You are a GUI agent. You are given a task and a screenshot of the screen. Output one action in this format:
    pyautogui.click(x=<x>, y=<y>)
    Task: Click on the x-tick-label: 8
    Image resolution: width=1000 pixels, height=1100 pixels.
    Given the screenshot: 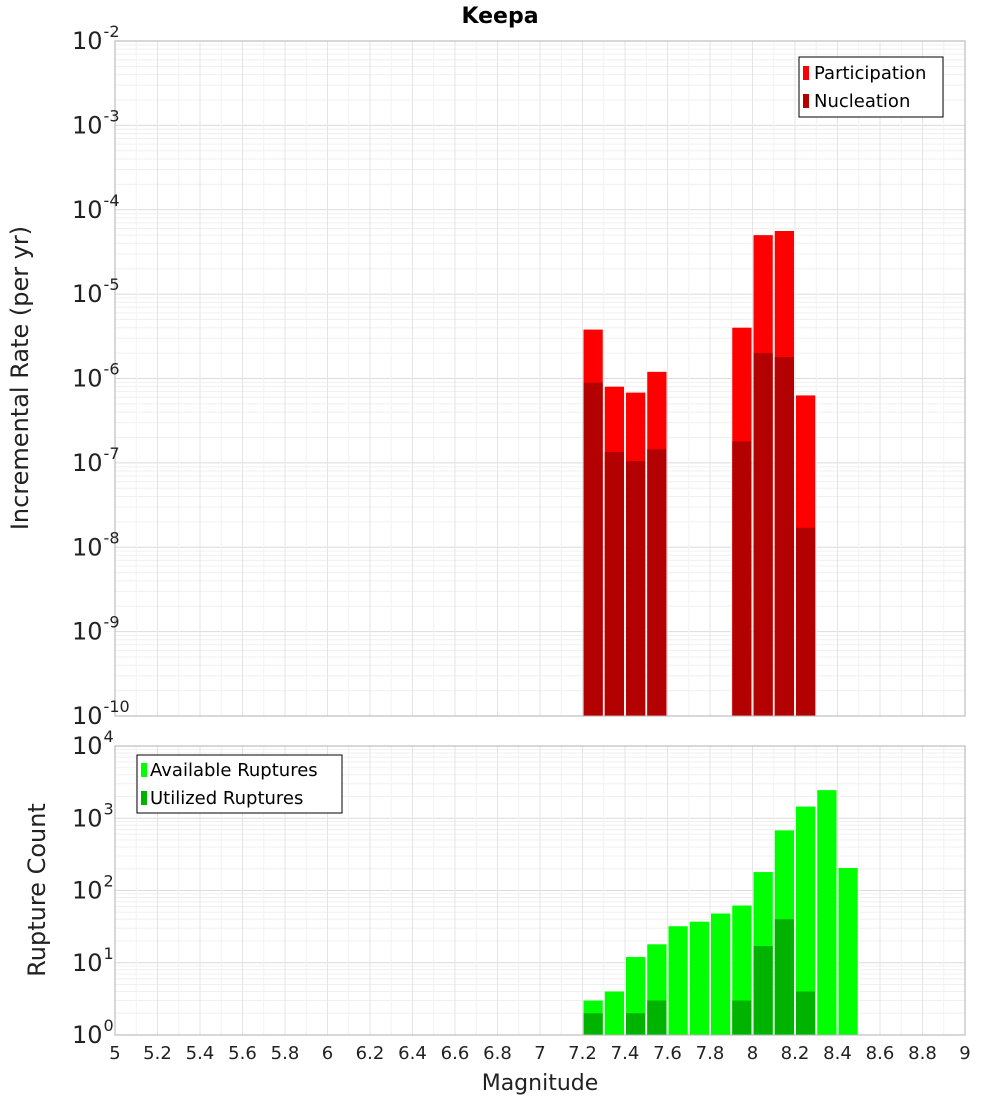 What is the action you would take?
    pyautogui.click(x=752, y=1053)
    